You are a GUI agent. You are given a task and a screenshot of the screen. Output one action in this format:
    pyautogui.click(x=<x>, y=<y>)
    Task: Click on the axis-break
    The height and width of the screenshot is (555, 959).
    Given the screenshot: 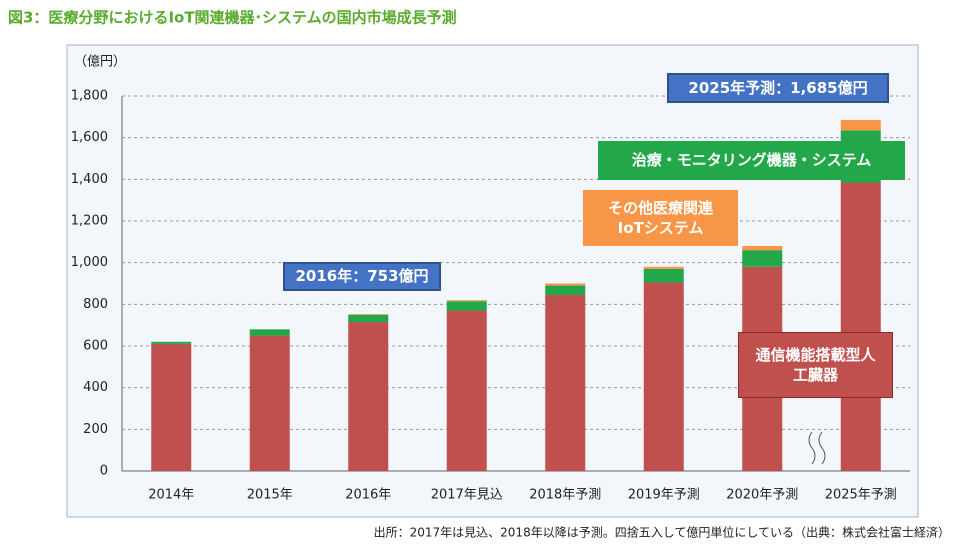 What is the action you would take?
    pyautogui.click(x=817, y=448)
    